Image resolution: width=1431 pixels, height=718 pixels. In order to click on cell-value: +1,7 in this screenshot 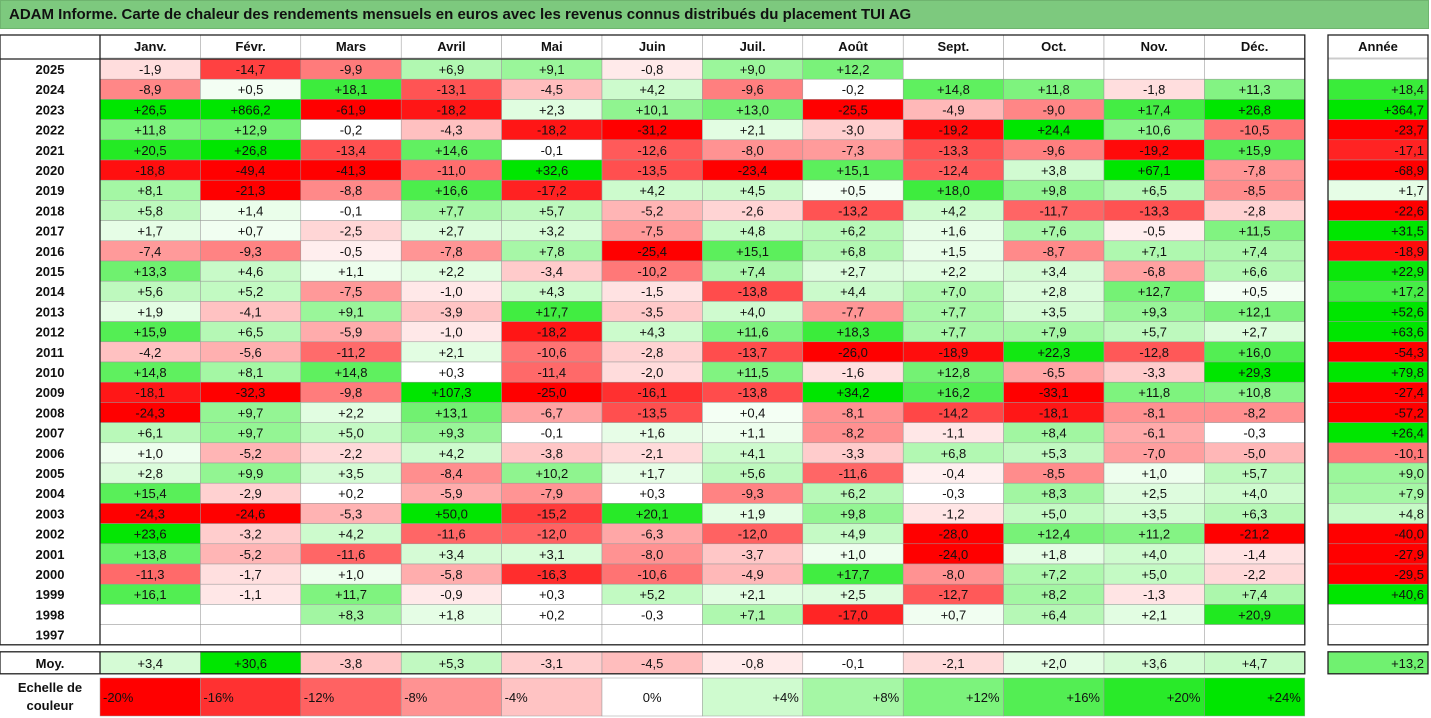, I will do `click(150, 231)`.